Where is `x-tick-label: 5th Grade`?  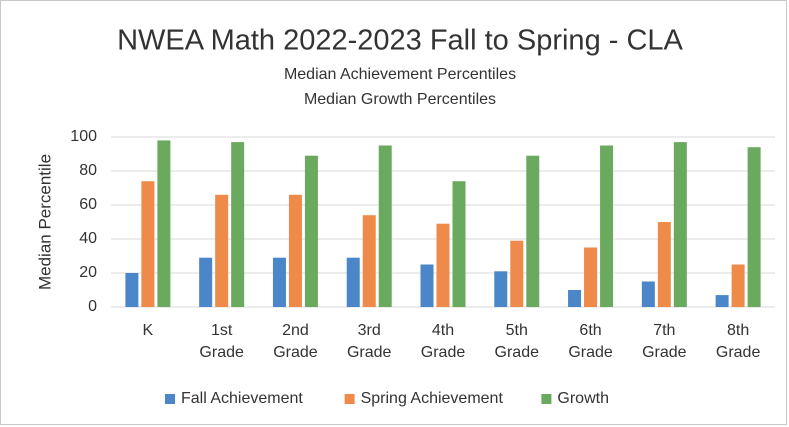
x-tick-label: 5th Grade is located at coordinates (517, 341).